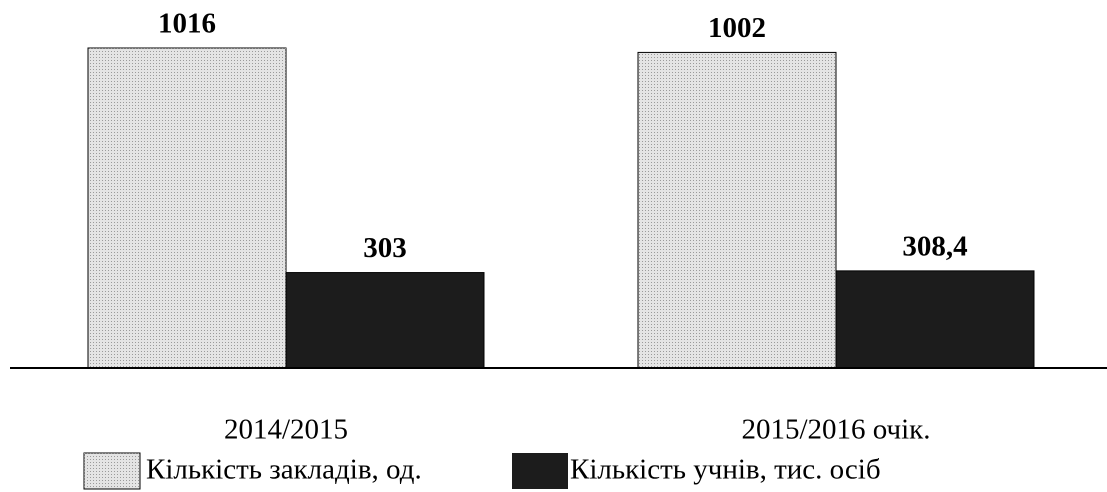 This screenshot has width=1107, height=492. What do you see at coordinates (934, 247) in the screenshot?
I see `data-label: 308,4` at bounding box center [934, 247].